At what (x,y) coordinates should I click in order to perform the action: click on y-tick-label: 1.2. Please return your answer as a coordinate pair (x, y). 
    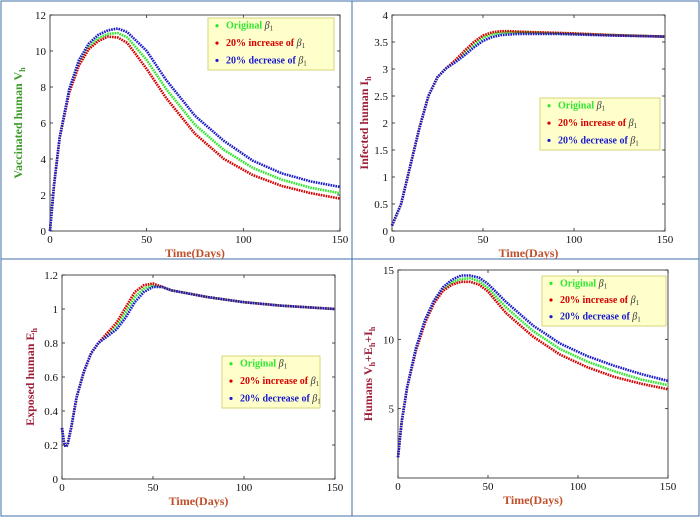
    Looking at the image, I should click on (51, 276).